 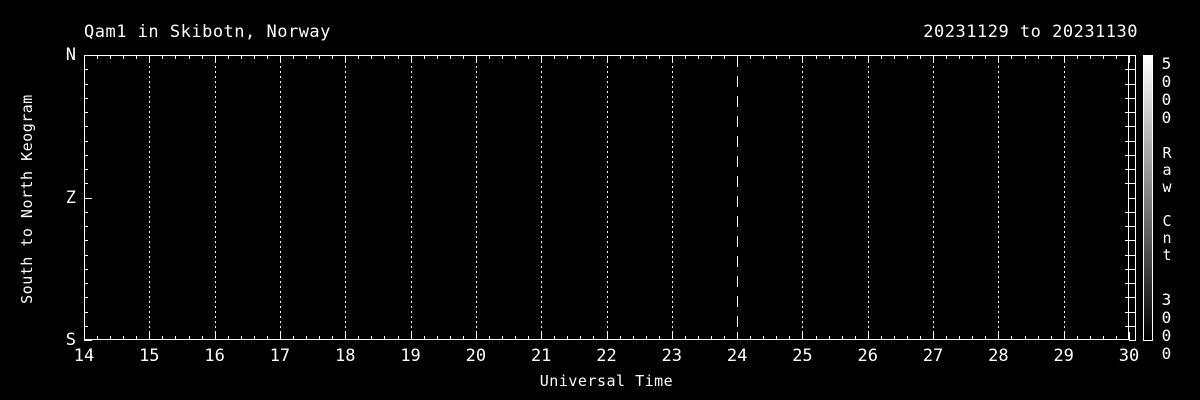 I want to click on colorbar-gradient, so click(x=1148, y=198).